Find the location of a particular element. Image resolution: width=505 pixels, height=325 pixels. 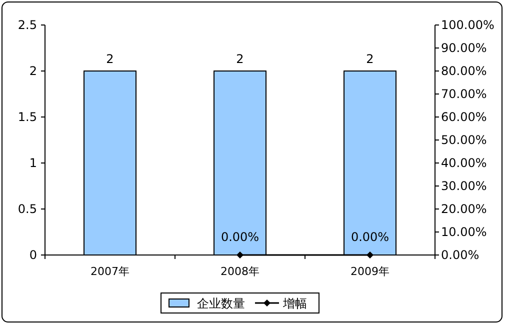

y2-tick-label: 90.00% is located at coordinates (464, 48).